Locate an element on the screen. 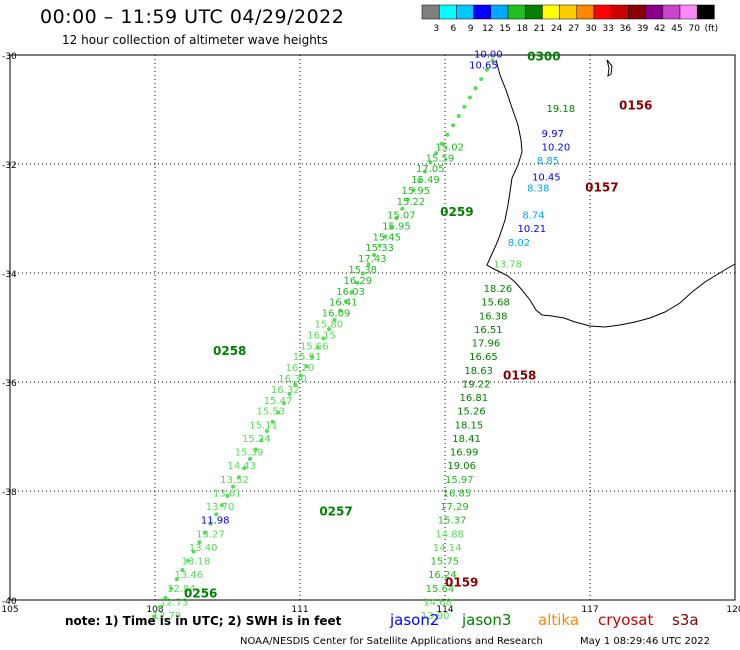 The height and width of the screenshot is (650, 740). wave-height-label: 16.24 is located at coordinates (442, 575).